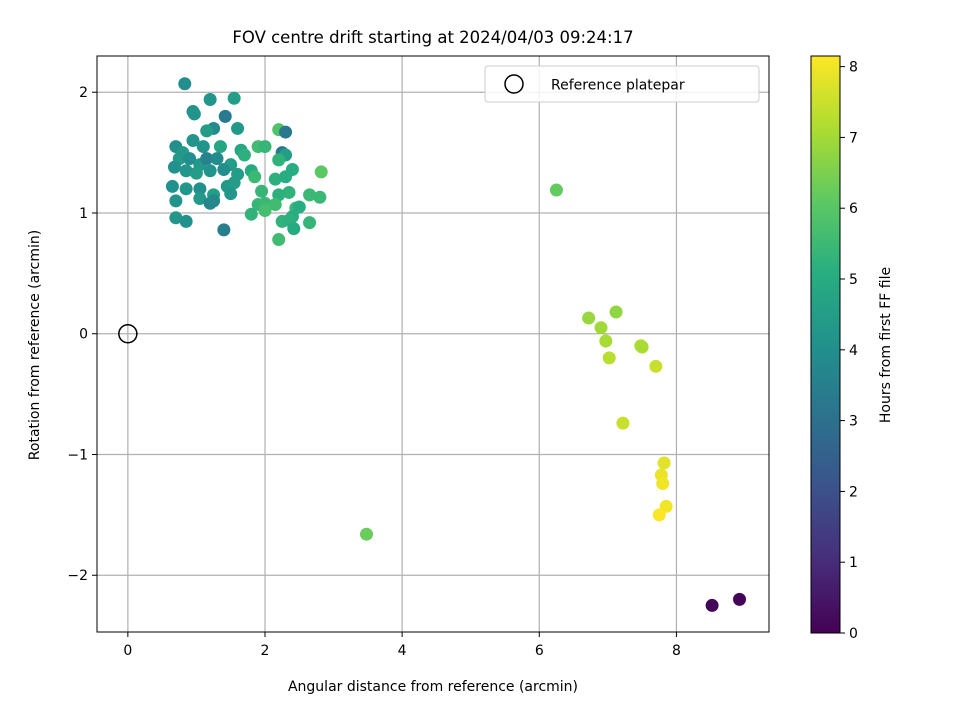 This screenshot has width=960, height=720. Describe the element at coordinates (853, 563) in the screenshot. I see `colorbar-tick-label: 1` at that location.